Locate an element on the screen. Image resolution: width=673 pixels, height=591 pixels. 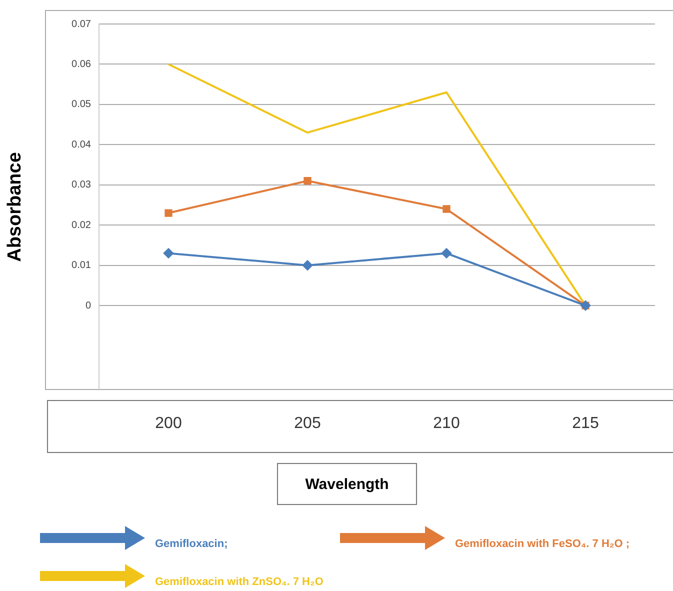
x-tick-label: 205 is located at coordinates (307, 423).